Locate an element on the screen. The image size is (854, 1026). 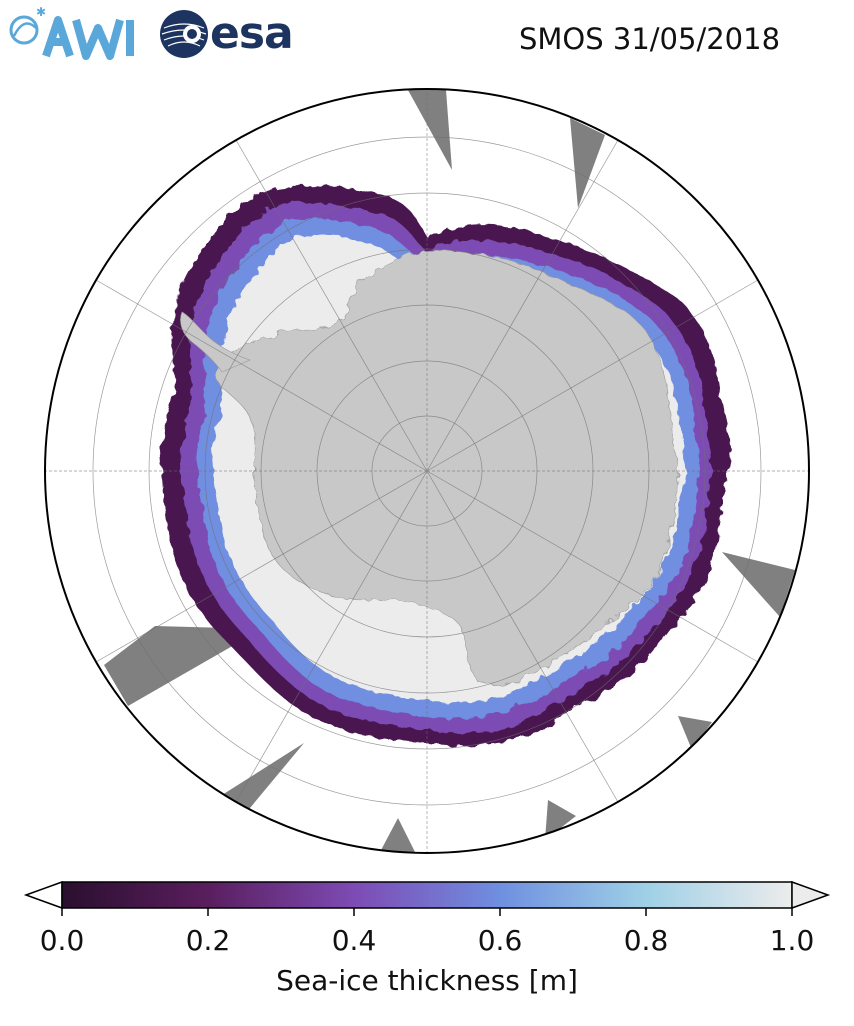
colorbar is located at coordinates (427, 898).